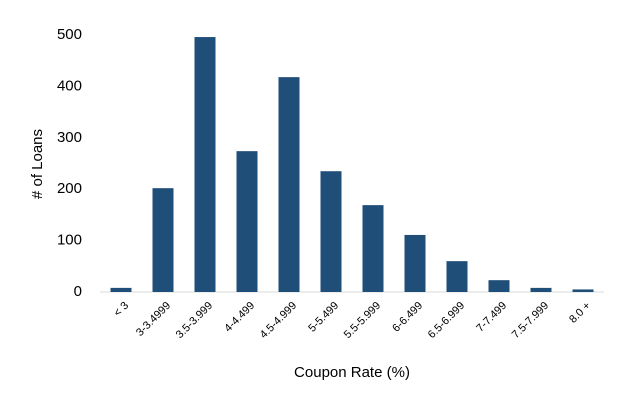 The width and height of the screenshot is (624, 400). I want to click on y-tick-label: 300, so click(69, 137).